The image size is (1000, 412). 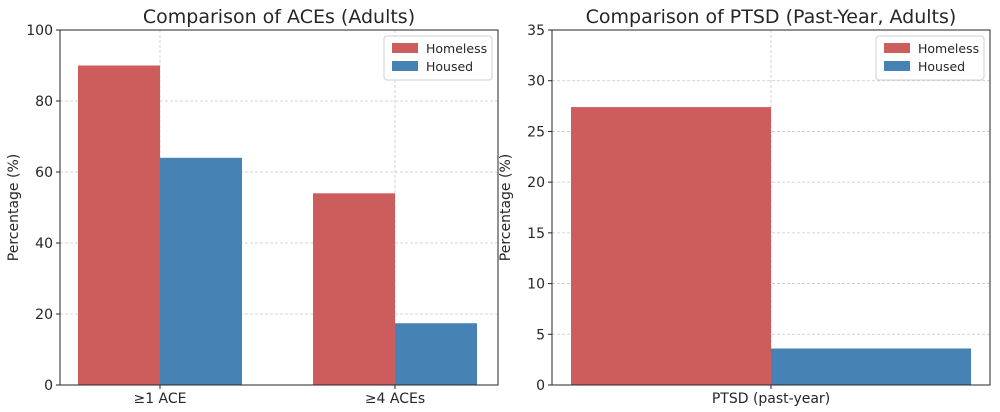 I want to click on y-tick-label-4: 20, so click(x=536, y=183).